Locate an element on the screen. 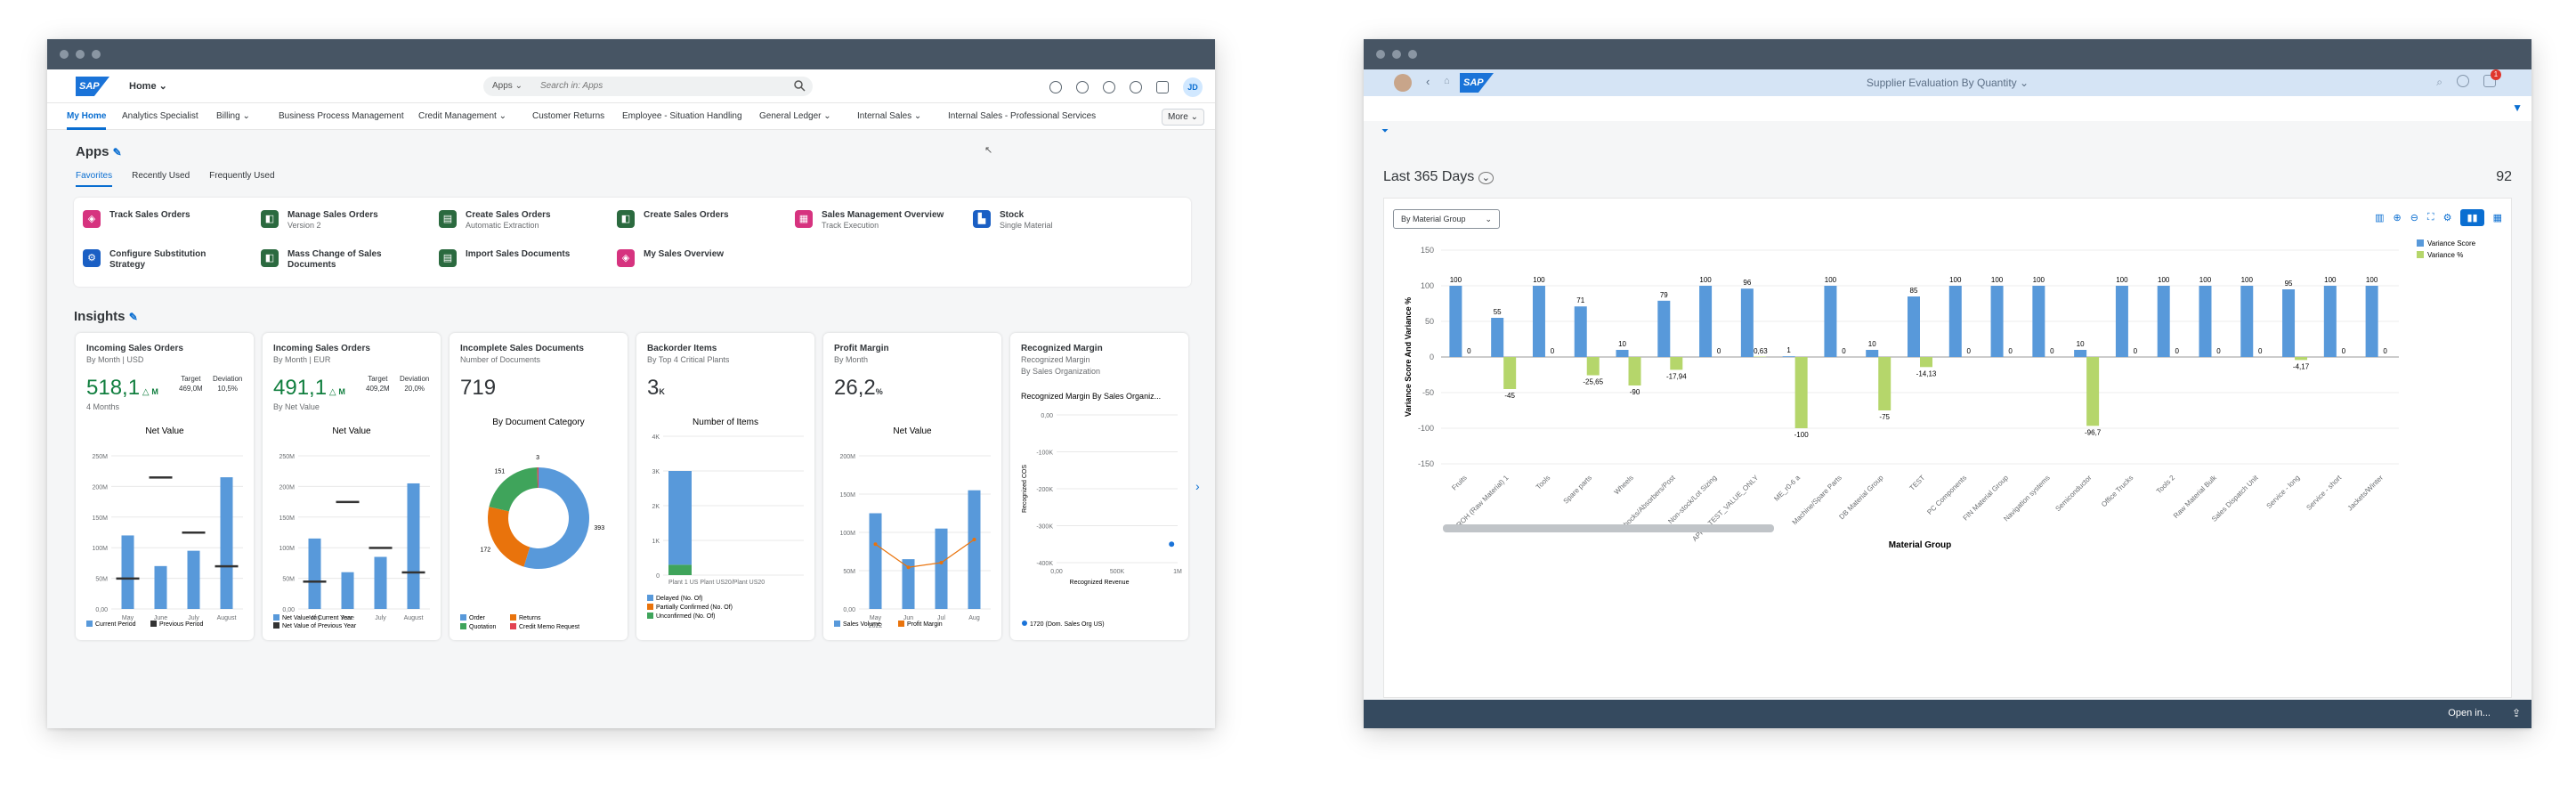  tab-recently-used: Recently Used is located at coordinates (161, 176).